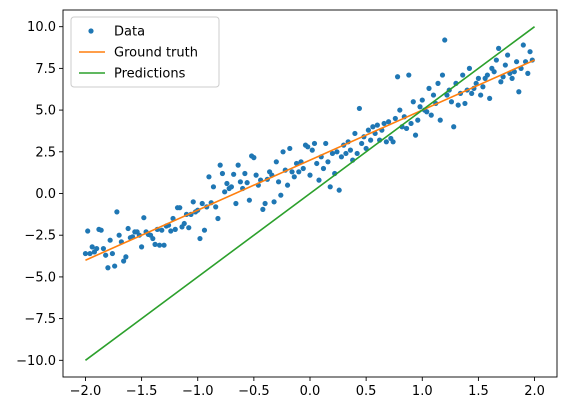 The height and width of the screenshot is (413, 568). What do you see at coordinates (138, 53) in the screenshot?
I see `legend-item-ground-truth: Ground truth` at bounding box center [138, 53].